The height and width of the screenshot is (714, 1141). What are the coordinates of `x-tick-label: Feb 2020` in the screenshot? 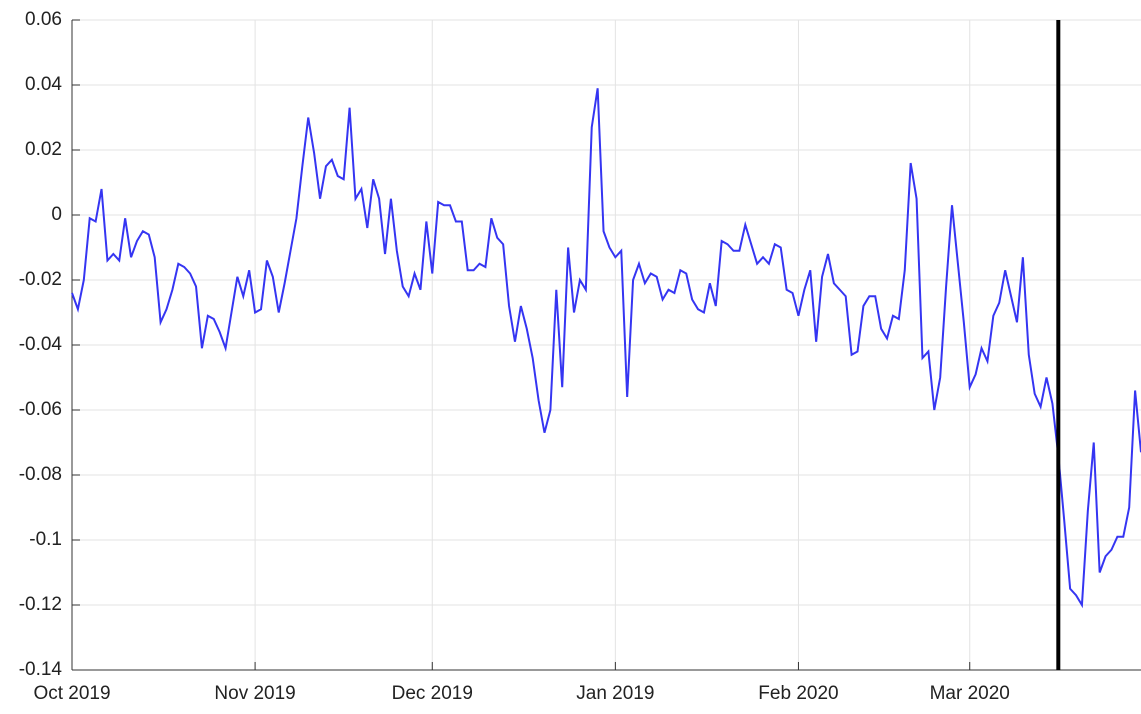 It's located at (798, 693).